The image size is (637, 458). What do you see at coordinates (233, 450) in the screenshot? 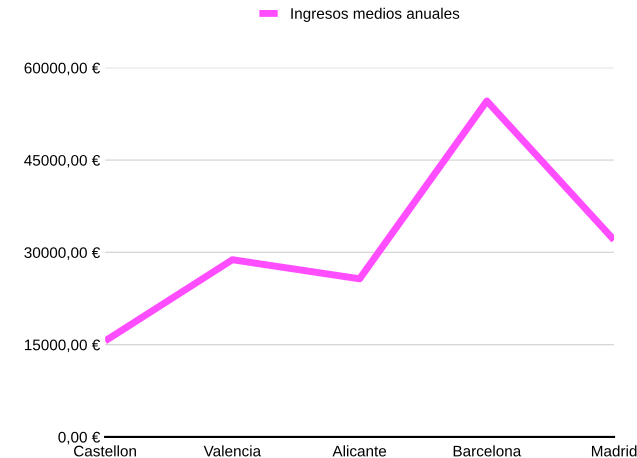
I see `x-tick-label: Valencia` at bounding box center [233, 450].